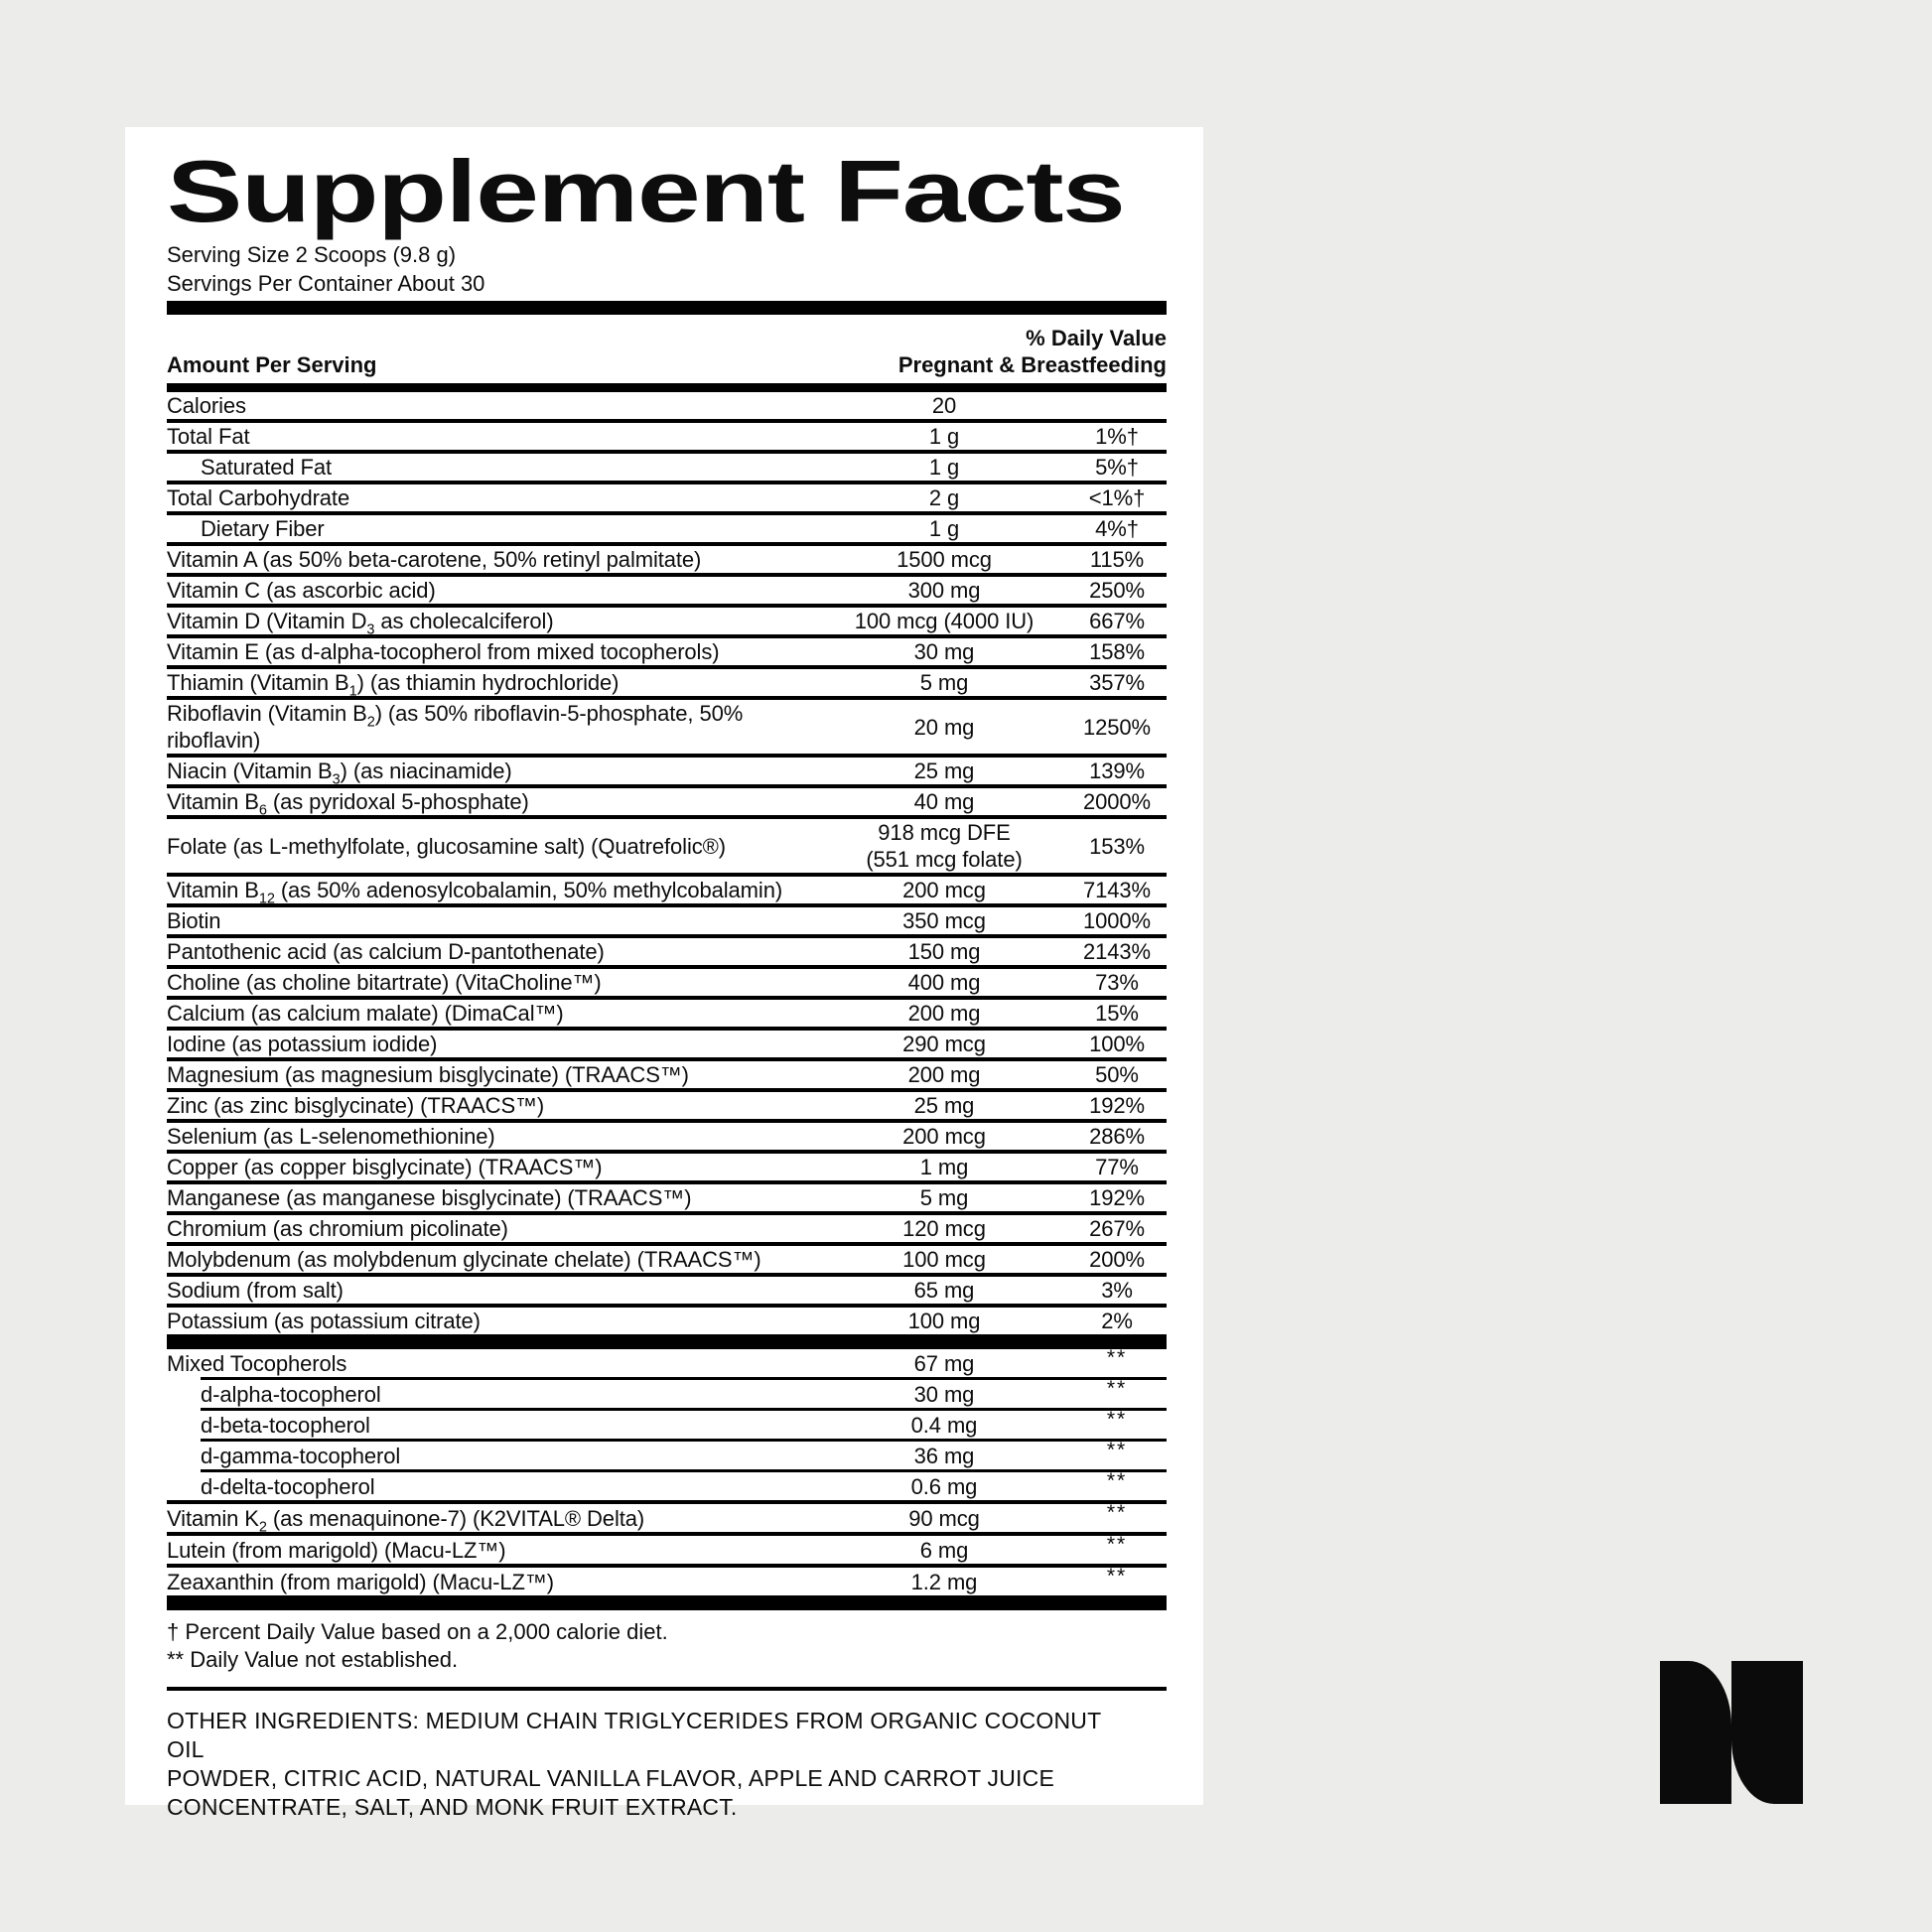 Image resolution: width=1932 pixels, height=1932 pixels. What do you see at coordinates (302, 590) in the screenshot?
I see `nutrient-name: Vitamin C (as ascorbic acid)` at bounding box center [302, 590].